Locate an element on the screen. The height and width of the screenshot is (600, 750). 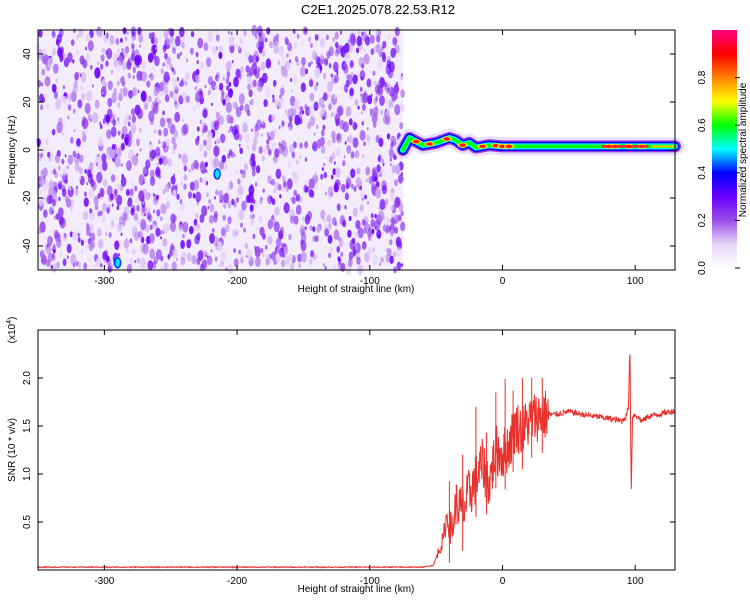
colorbar-tick-label: 0.6 is located at coordinates (702, 125).